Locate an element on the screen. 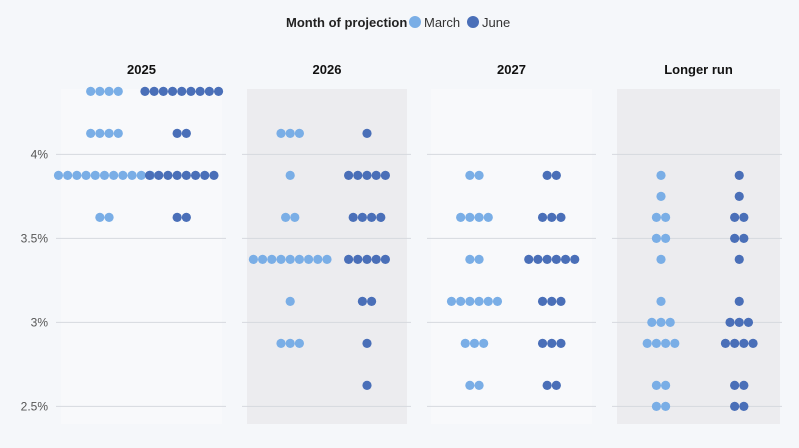 The image size is (799, 448). panel-title: Longer run is located at coordinates (698, 69).